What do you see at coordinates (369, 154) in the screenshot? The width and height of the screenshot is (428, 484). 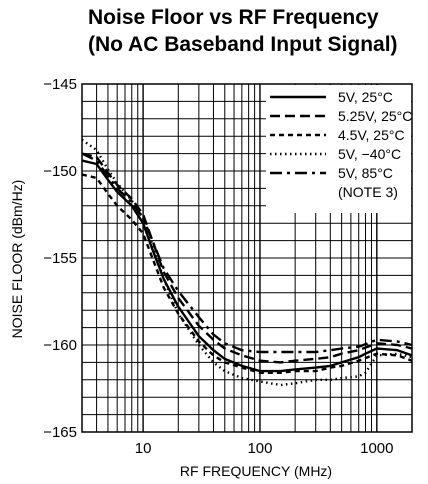 I see `legend-label: 5V, −40°C` at bounding box center [369, 154].